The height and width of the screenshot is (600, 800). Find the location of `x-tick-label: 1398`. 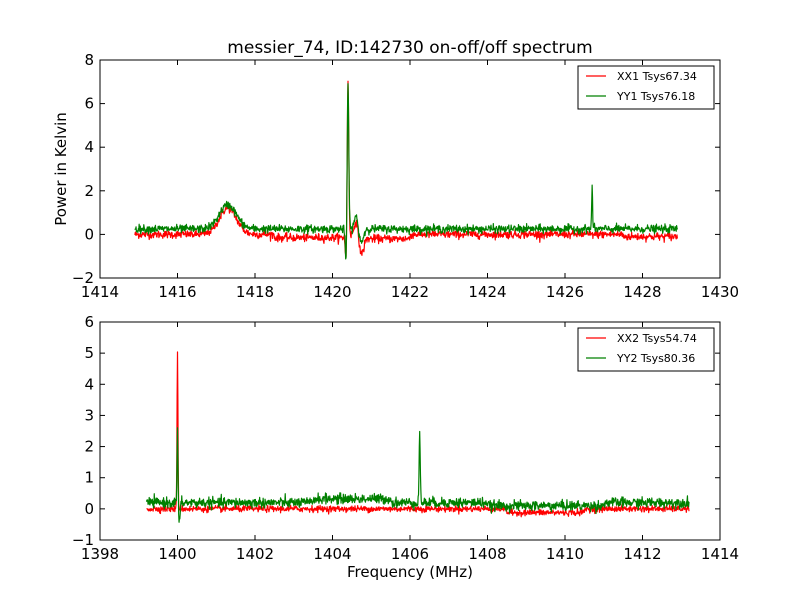

x-tick-label: 1398 is located at coordinates (100, 554).